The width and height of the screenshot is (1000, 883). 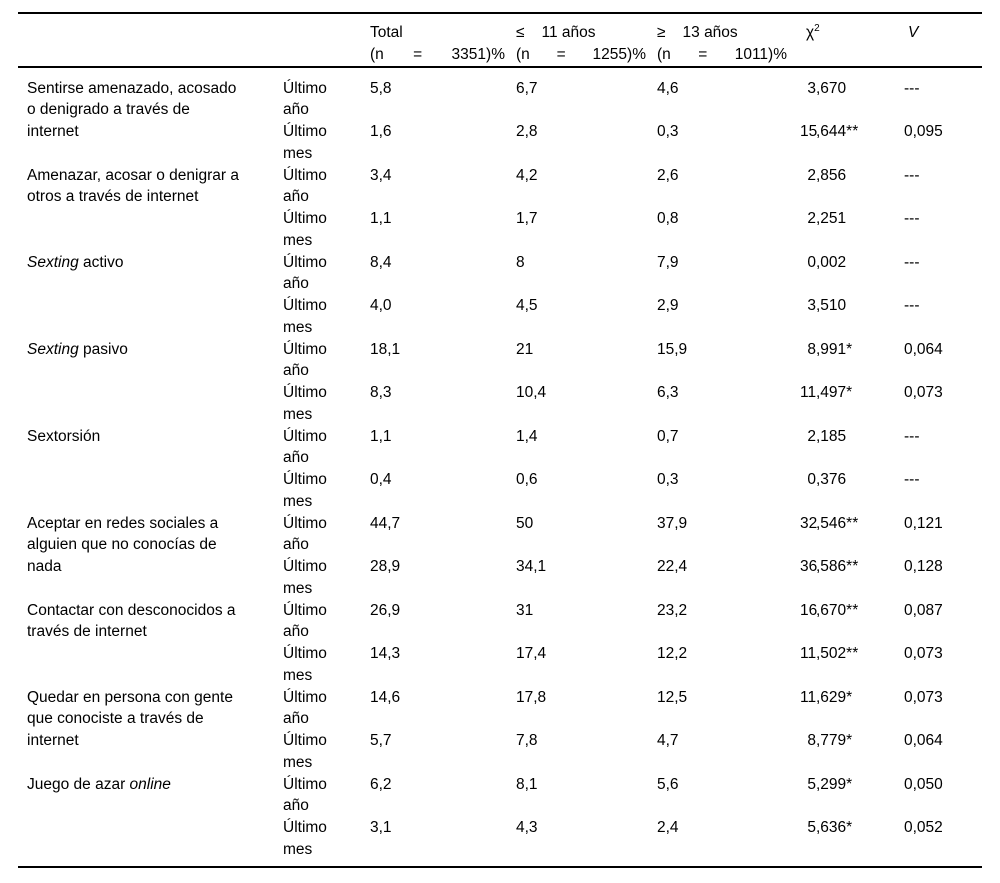 I want to click on header-le-11-title: ≤11 años, so click(x=585, y=33).